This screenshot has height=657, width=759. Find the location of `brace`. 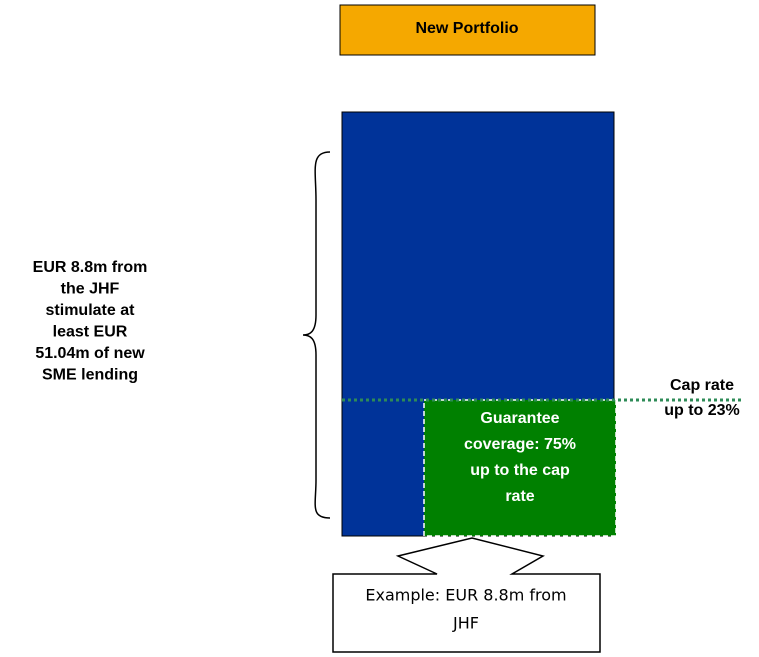

brace is located at coordinates (316, 335).